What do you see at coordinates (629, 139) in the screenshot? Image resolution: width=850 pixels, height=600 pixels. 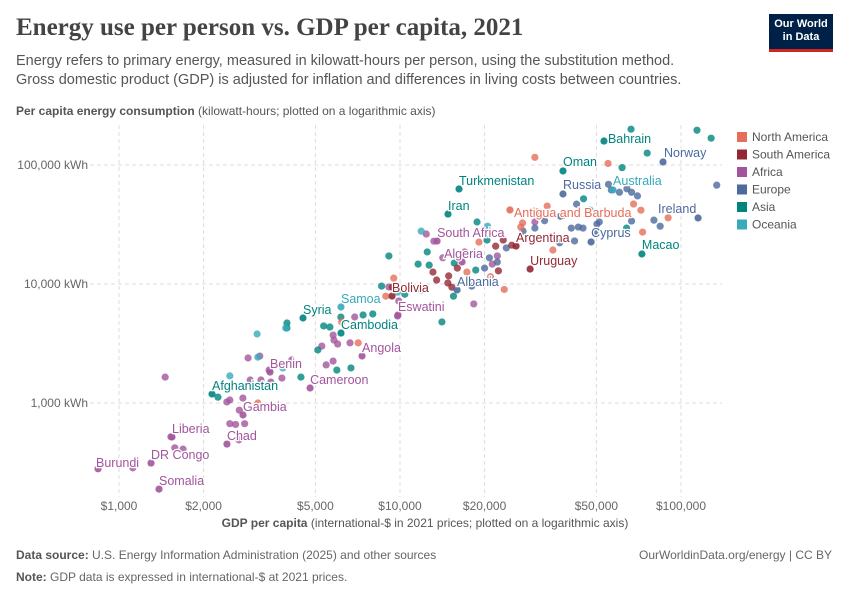 I see `point-label: Bahrain` at bounding box center [629, 139].